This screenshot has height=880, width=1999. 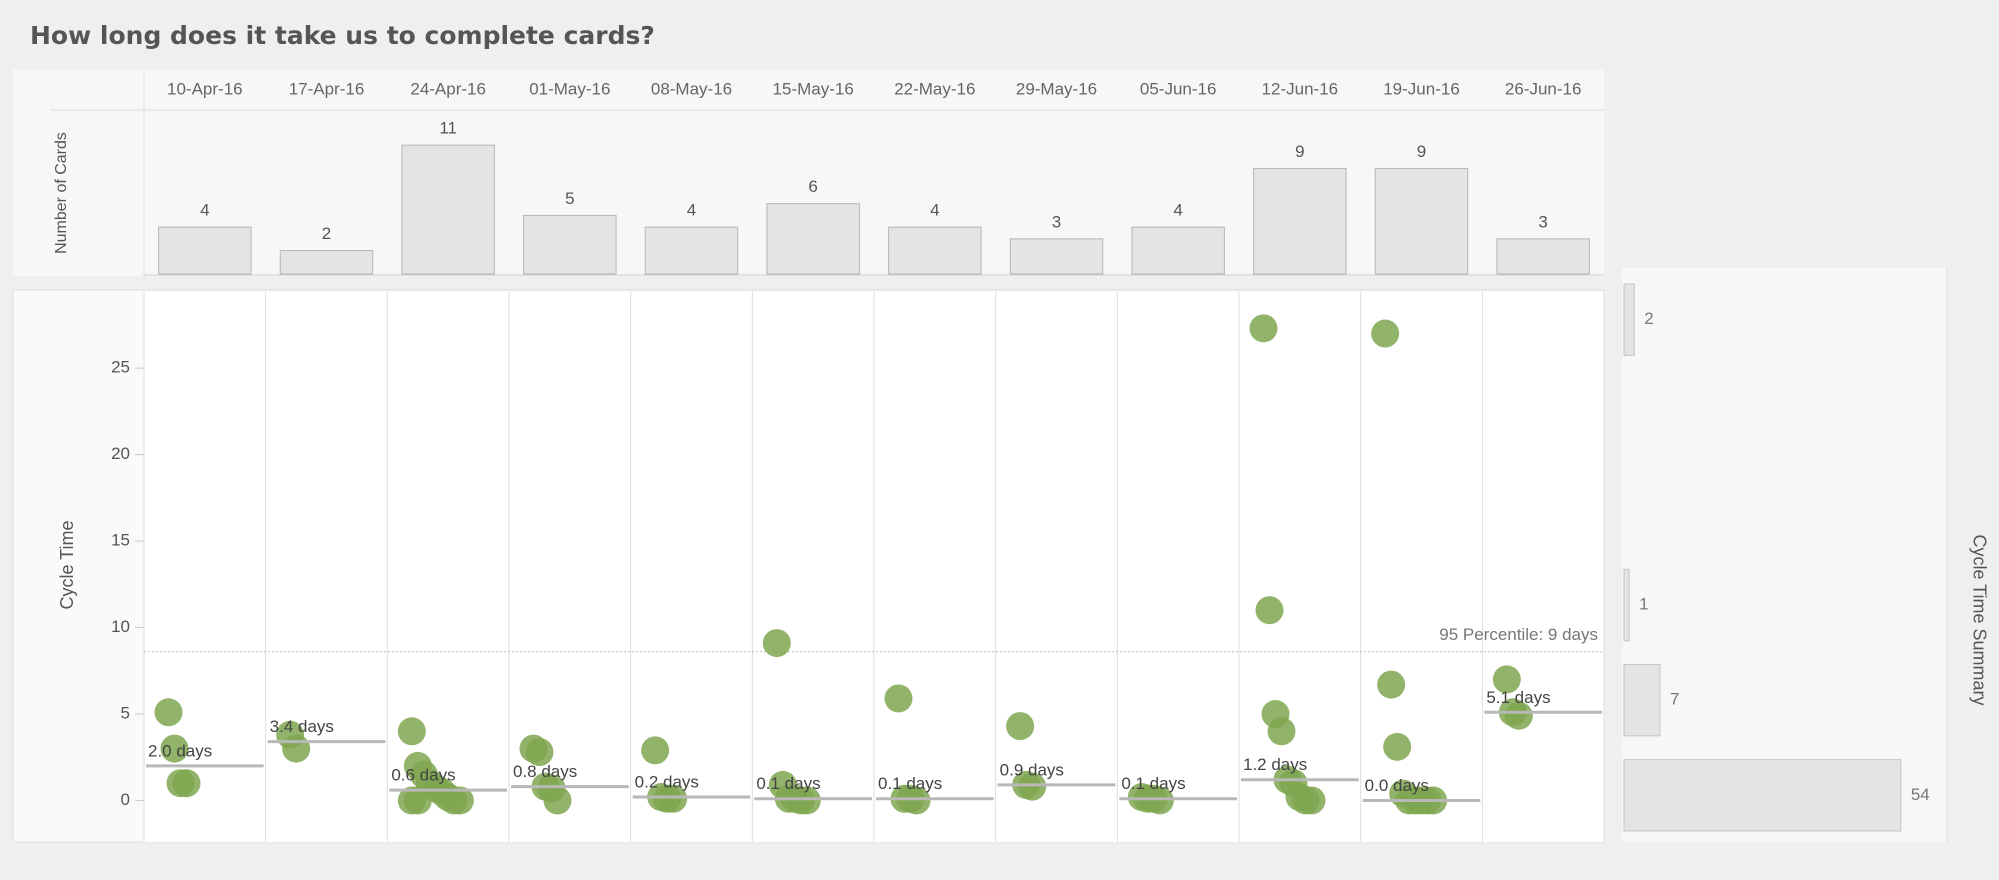 I want to click on bar-label: 2, so click(x=326, y=233).